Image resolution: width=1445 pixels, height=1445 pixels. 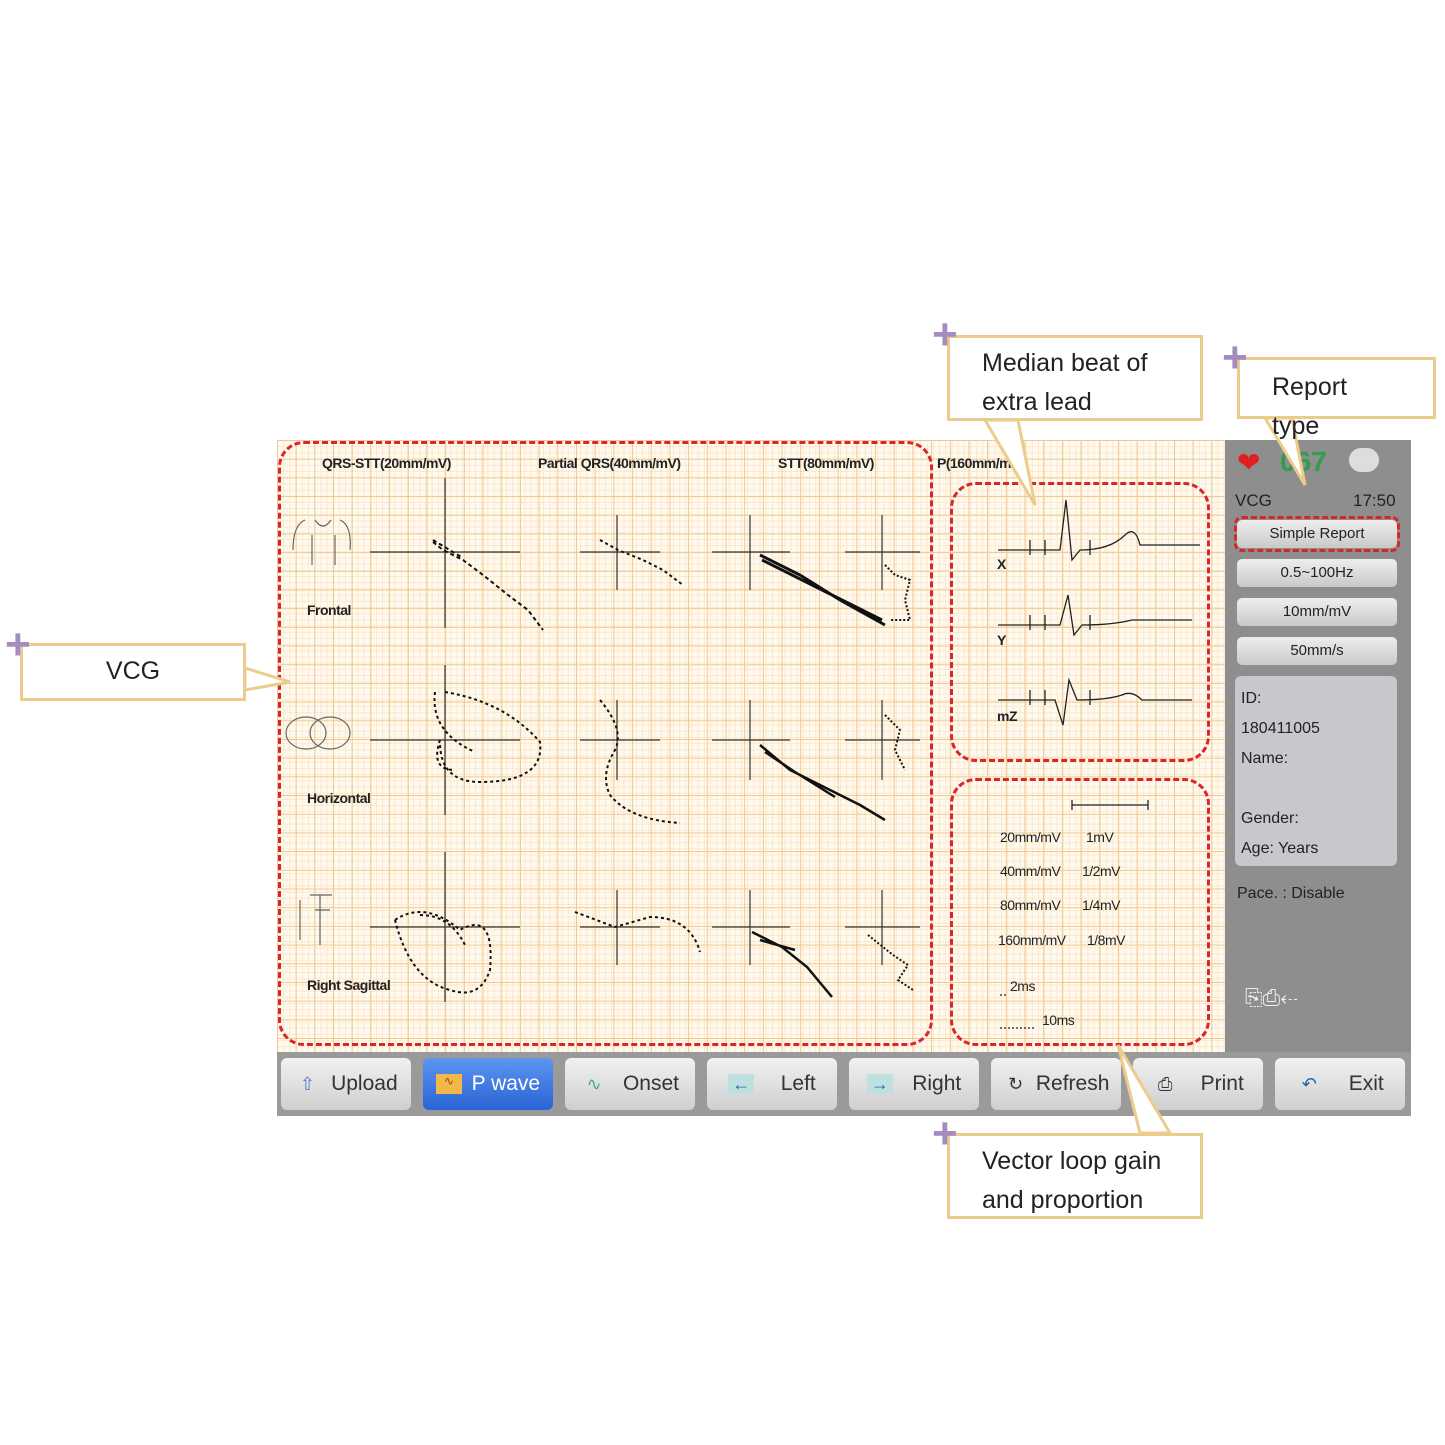 I want to click on filter-button: 0.5~100Hz, so click(x=1317, y=573).